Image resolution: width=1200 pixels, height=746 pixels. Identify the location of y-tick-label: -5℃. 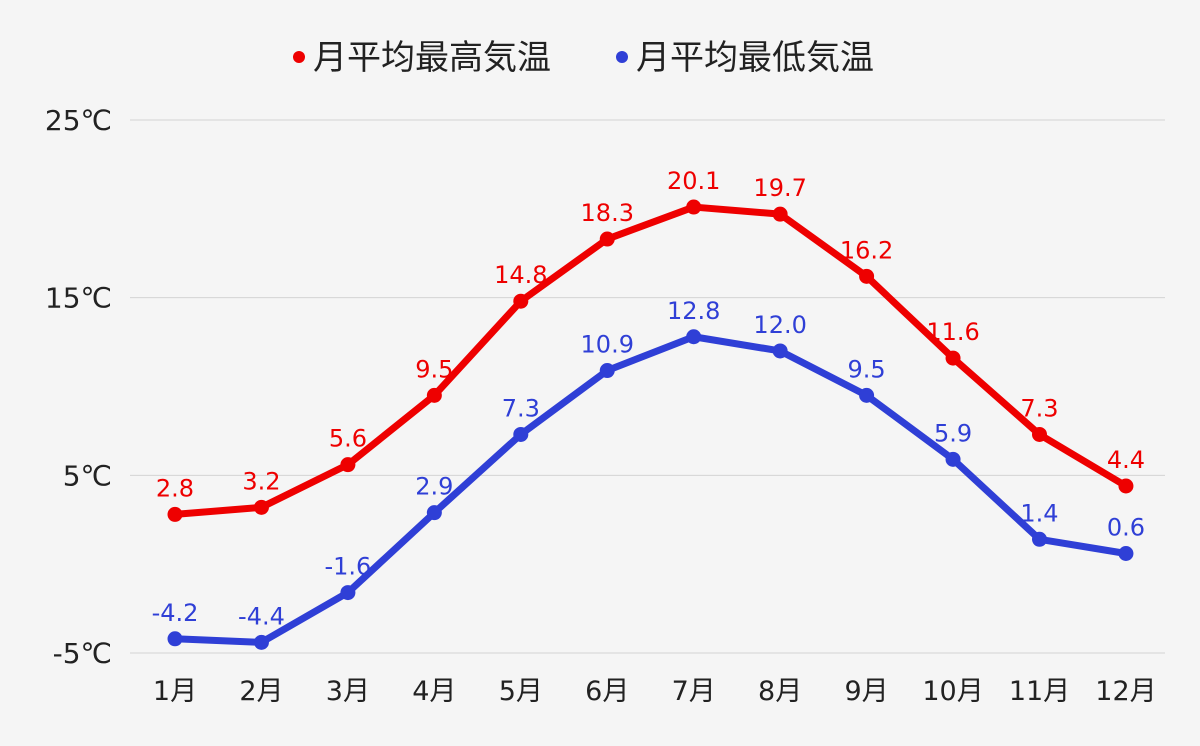
(82, 653).